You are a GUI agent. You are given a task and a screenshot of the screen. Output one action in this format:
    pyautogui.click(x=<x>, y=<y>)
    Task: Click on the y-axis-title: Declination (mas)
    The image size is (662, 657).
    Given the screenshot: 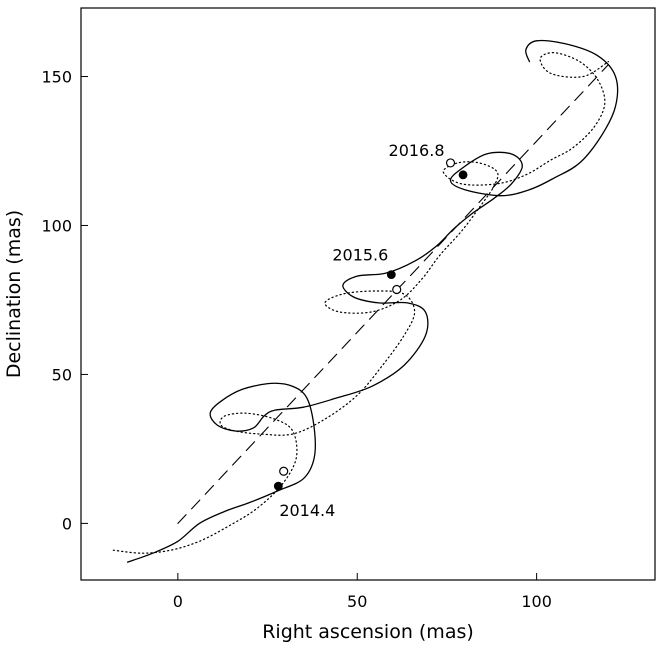 What is the action you would take?
    pyautogui.click(x=14, y=294)
    